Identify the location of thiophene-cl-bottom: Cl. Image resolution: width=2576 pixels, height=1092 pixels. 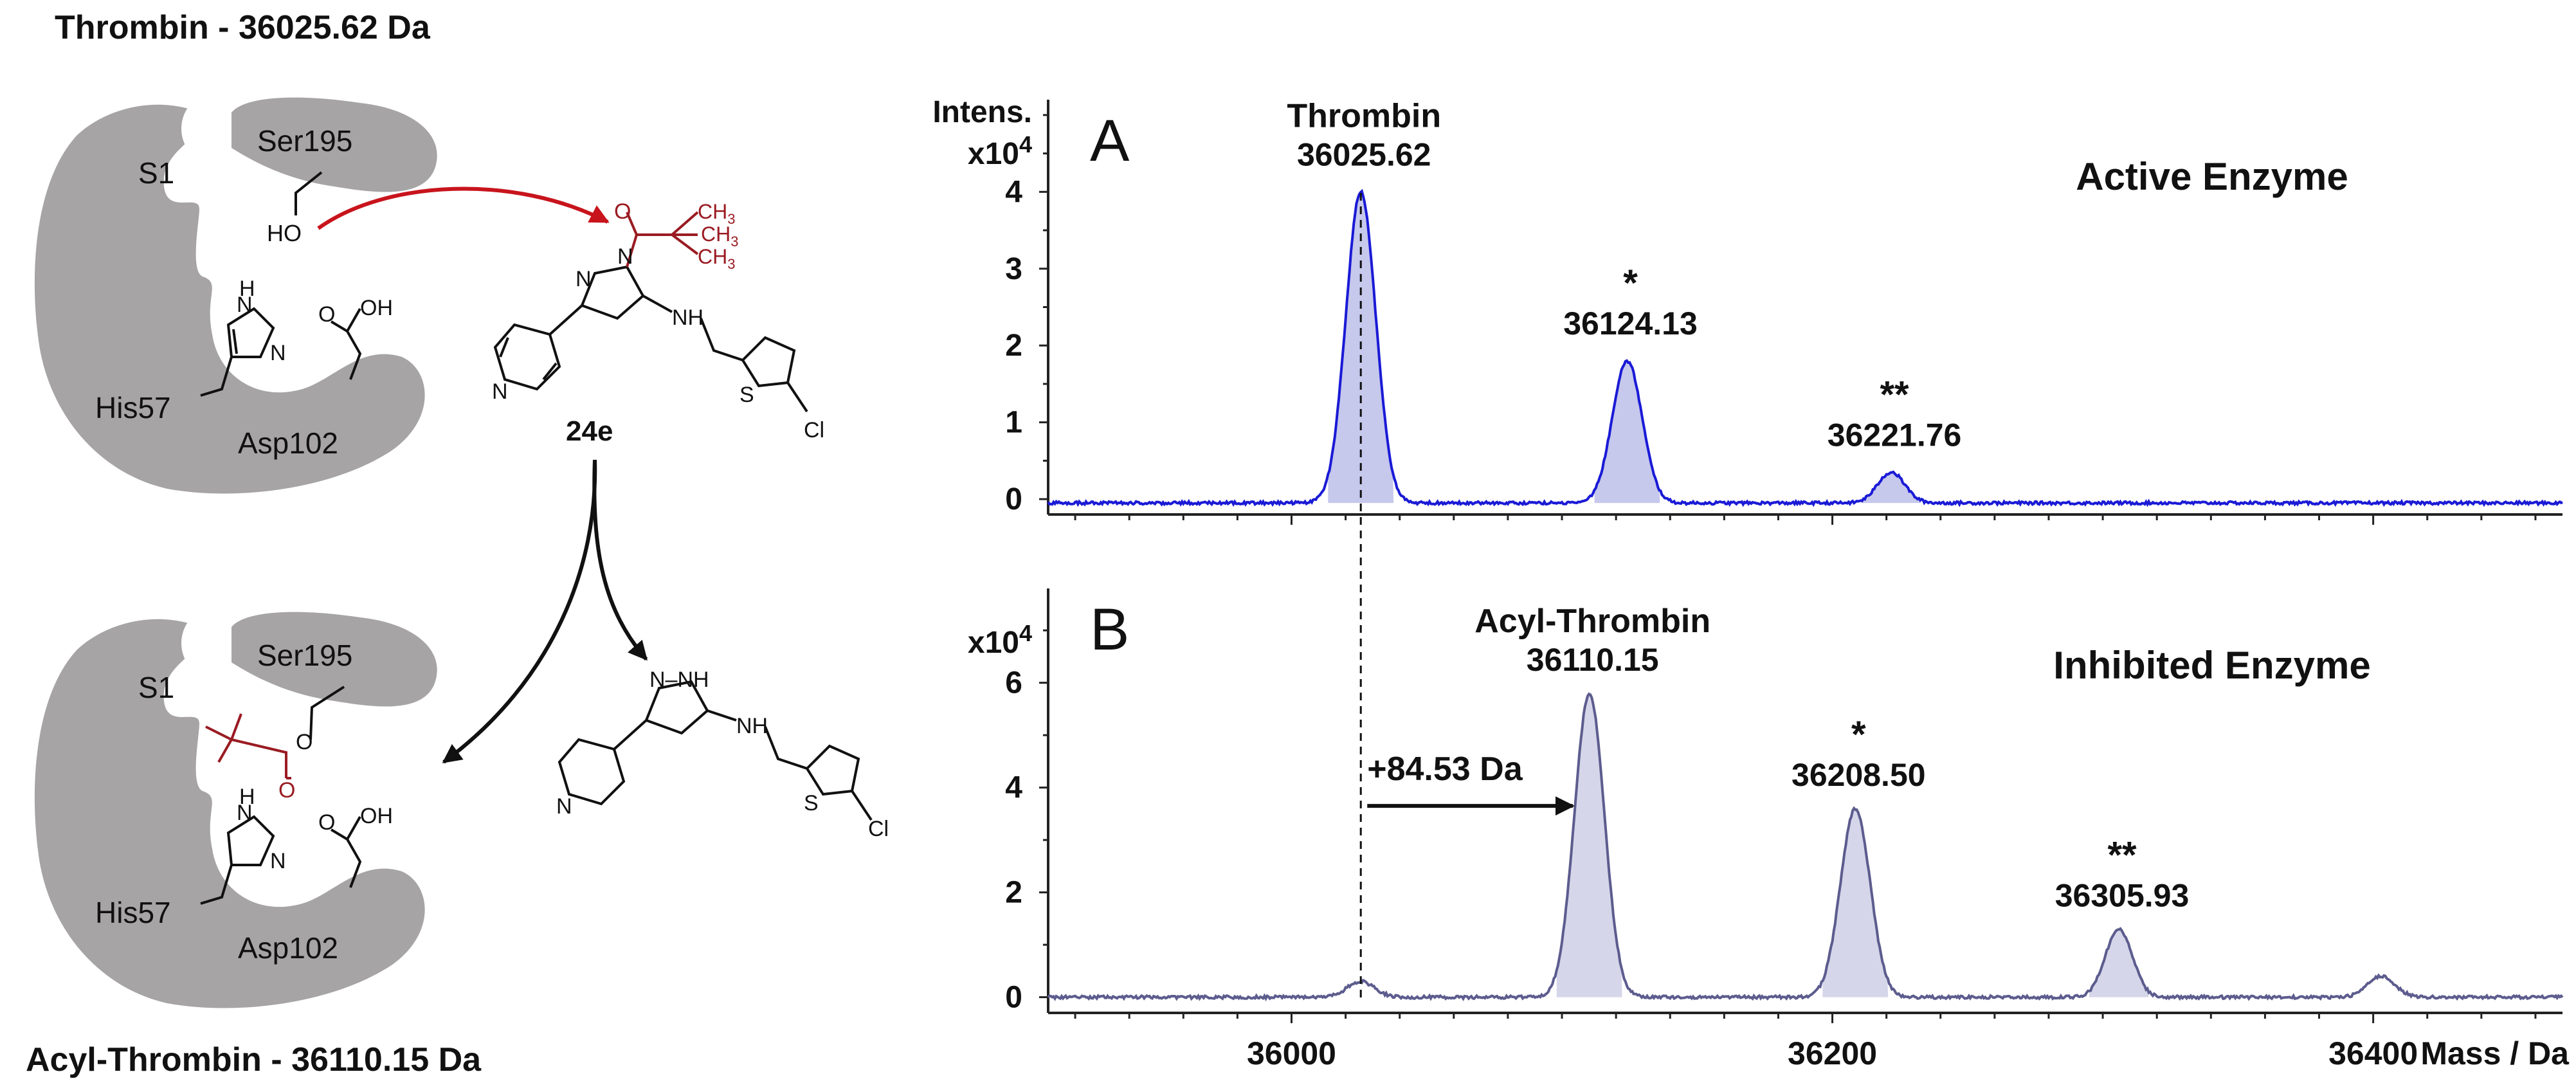
(878, 829).